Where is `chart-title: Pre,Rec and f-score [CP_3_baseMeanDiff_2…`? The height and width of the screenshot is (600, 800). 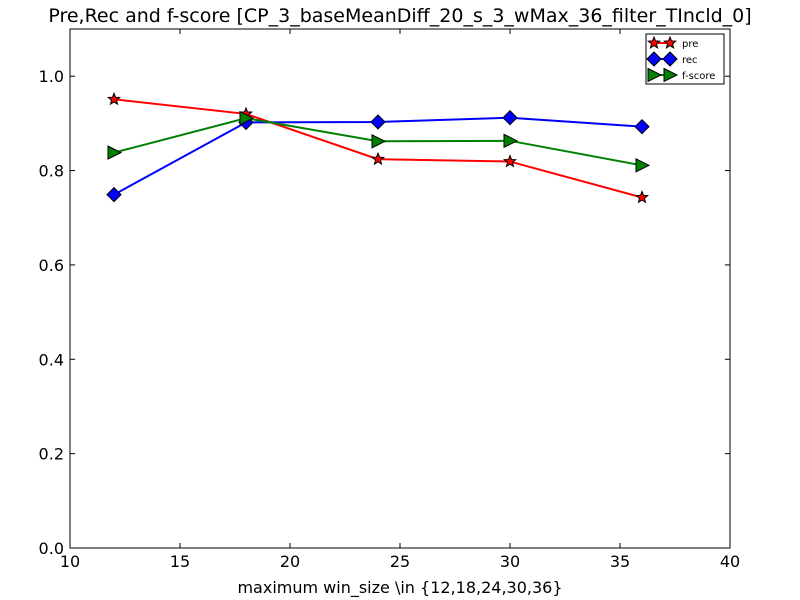 chart-title: Pre,Rec and f-score [CP_3_baseMeanDiff_2… is located at coordinates (399, 16).